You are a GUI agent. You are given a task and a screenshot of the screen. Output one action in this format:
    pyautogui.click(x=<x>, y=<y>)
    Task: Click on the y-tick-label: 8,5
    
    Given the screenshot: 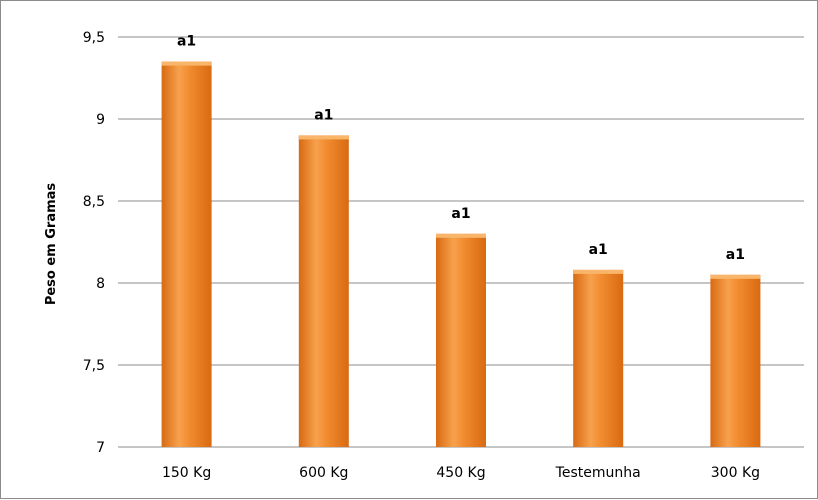 What is the action you would take?
    pyautogui.click(x=94, y=202)
    